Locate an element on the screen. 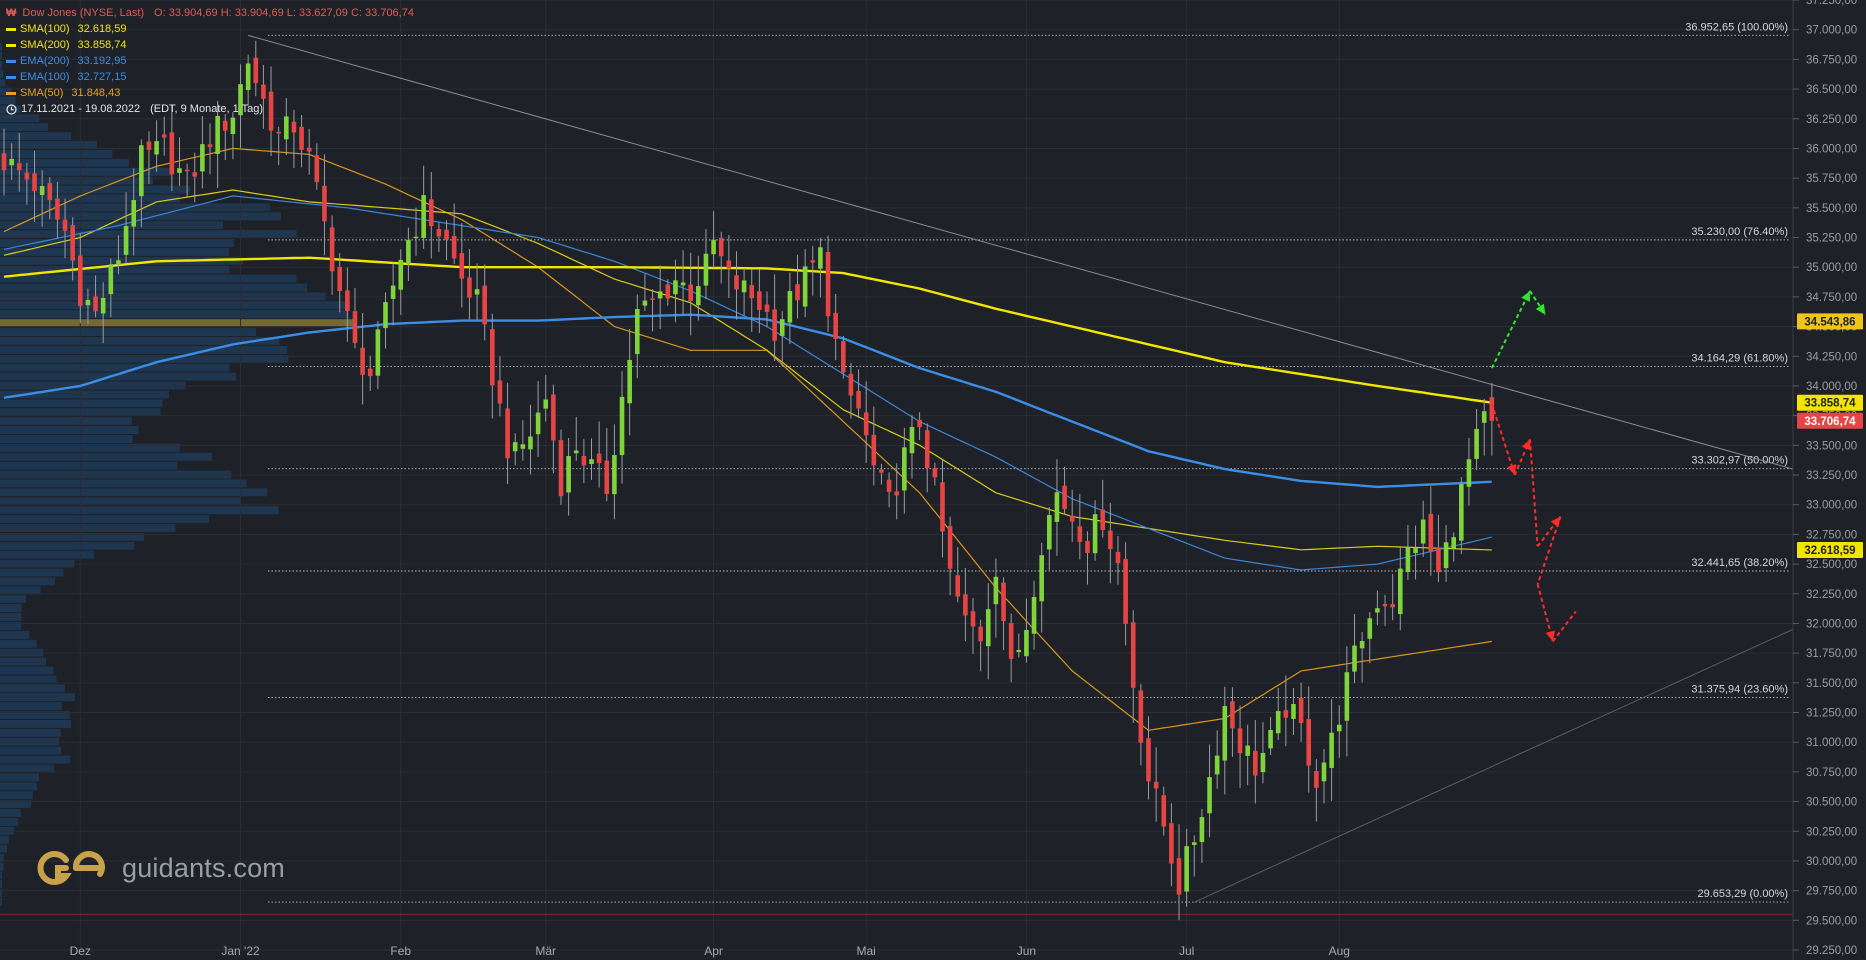 This screenshot has width=1866, height=960. trendline is located at coordinates (1494, 765).